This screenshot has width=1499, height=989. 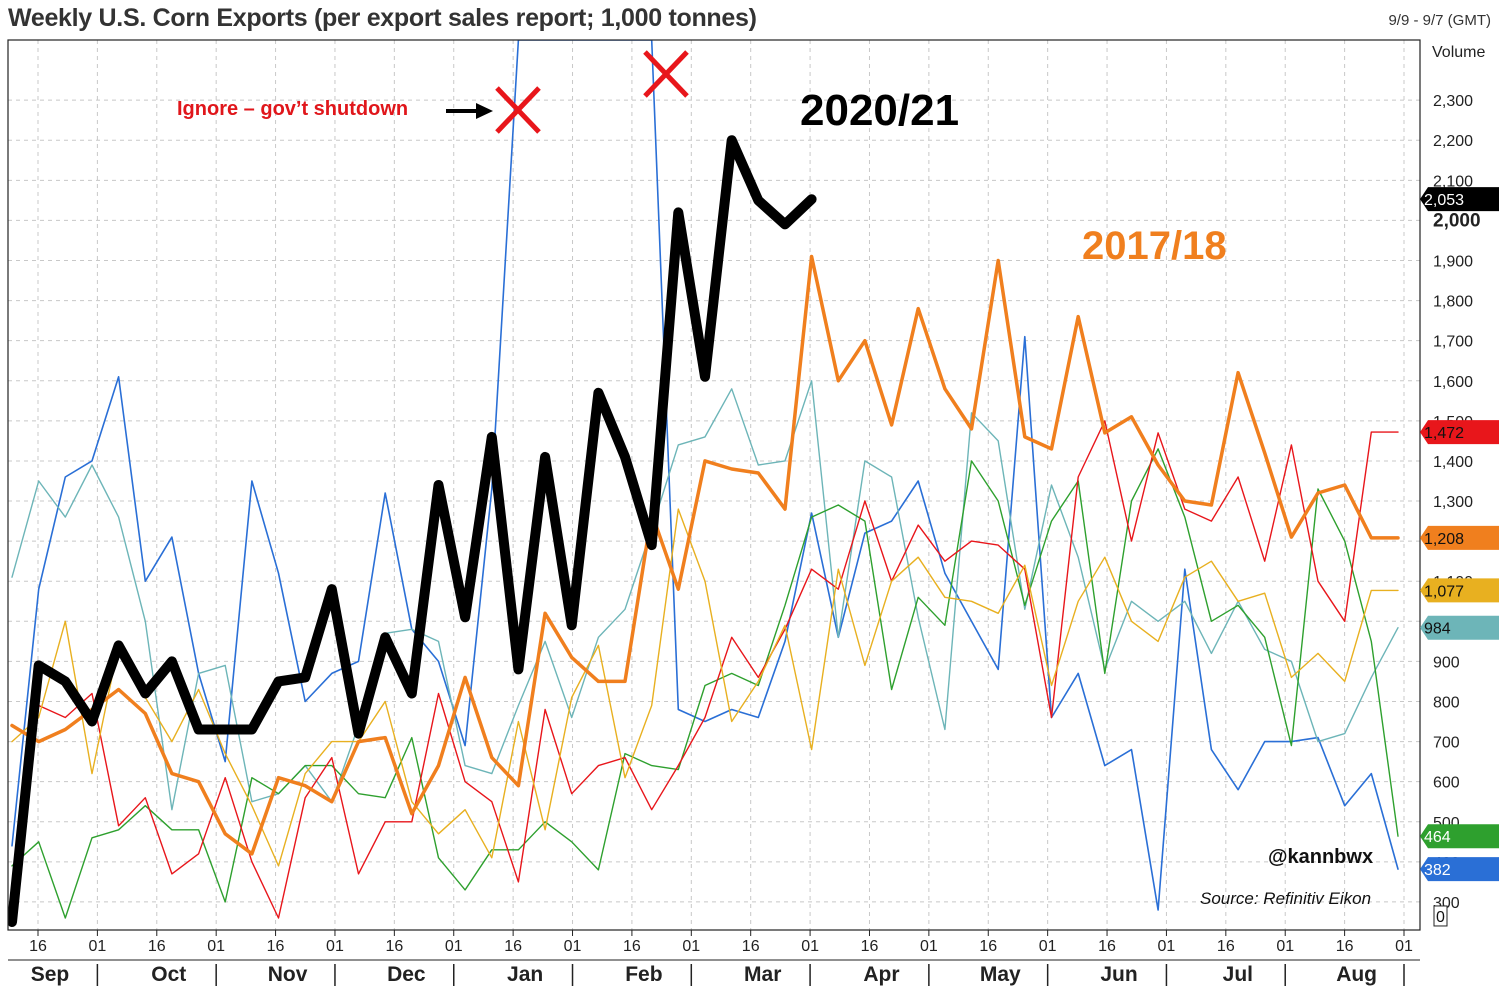 I want to click on y-tick-label: 2,000, so click(x=1457, y=220).